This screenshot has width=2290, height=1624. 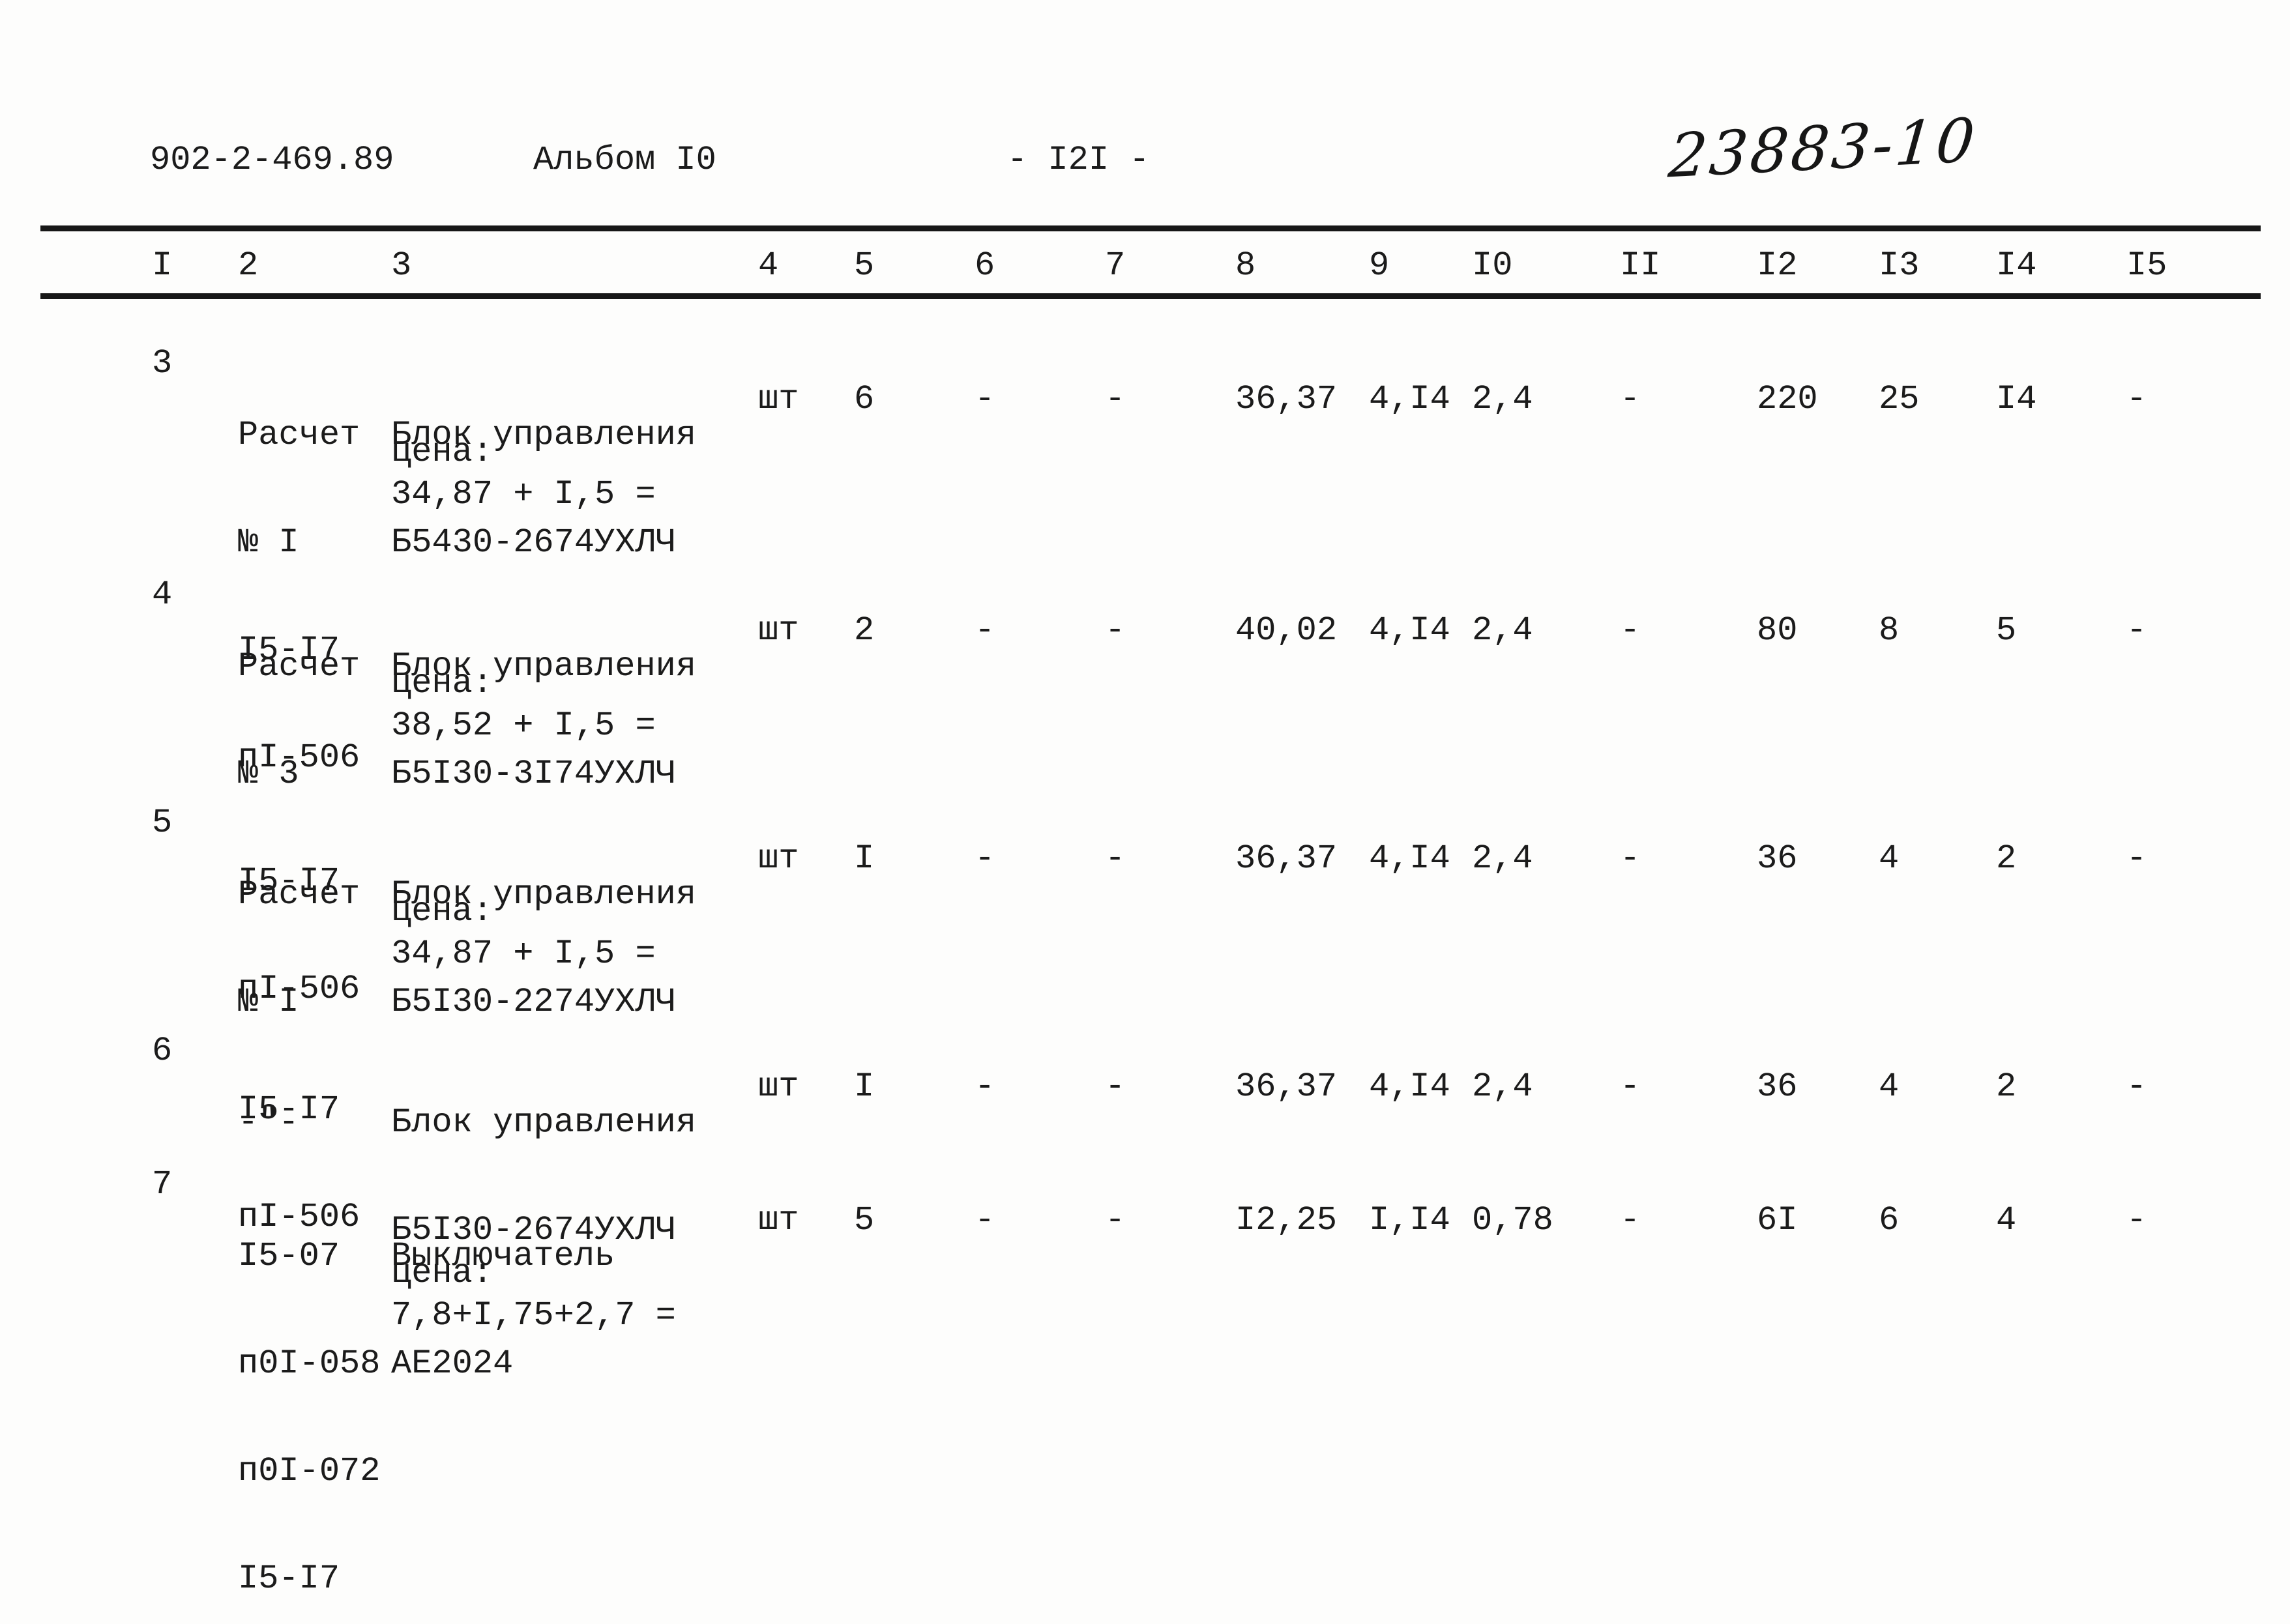 I want to click on reference-cell: Расчет № 3 I5-I7 пI-506, so click(x=299, y=828).